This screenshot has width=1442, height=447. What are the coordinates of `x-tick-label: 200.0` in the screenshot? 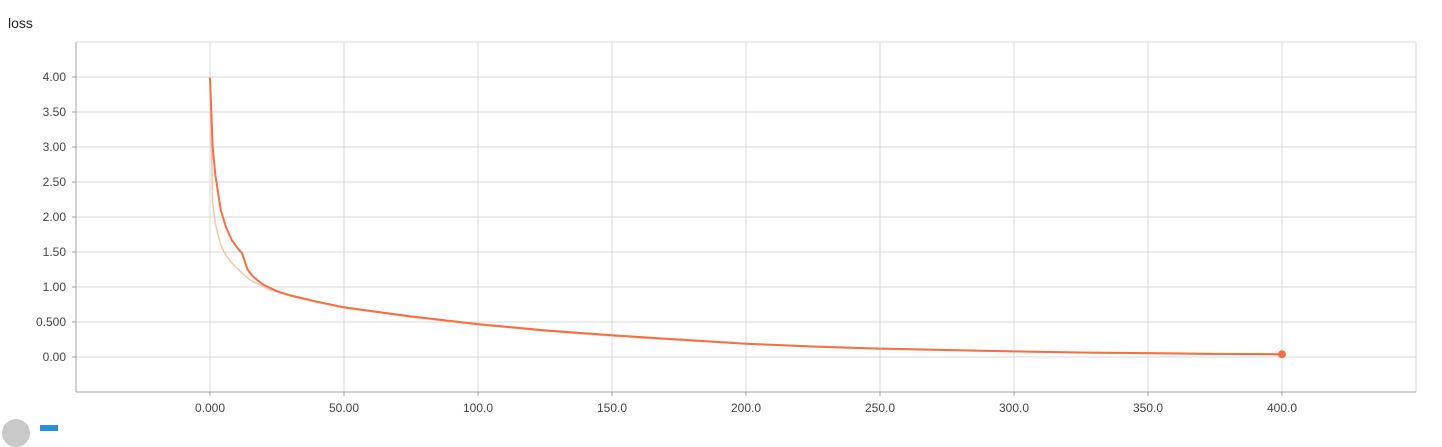 It's located at (746, 408).